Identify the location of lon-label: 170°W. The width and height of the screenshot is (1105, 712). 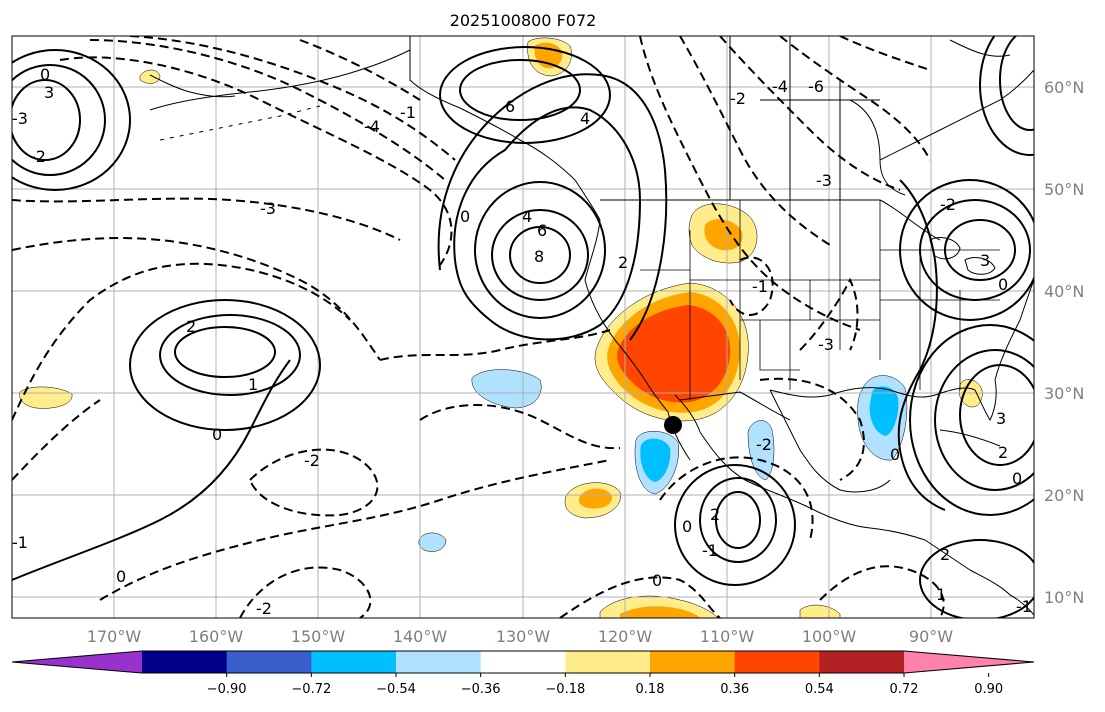
(114, 636).